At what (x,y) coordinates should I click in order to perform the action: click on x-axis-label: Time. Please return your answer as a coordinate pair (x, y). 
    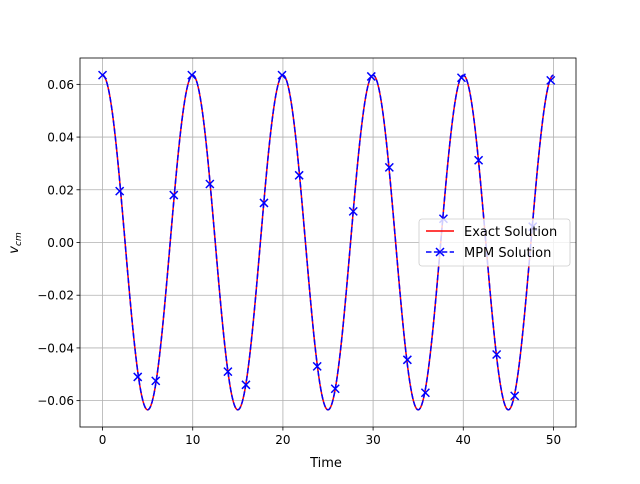
    Looking at the image, I should click on (325, 463).